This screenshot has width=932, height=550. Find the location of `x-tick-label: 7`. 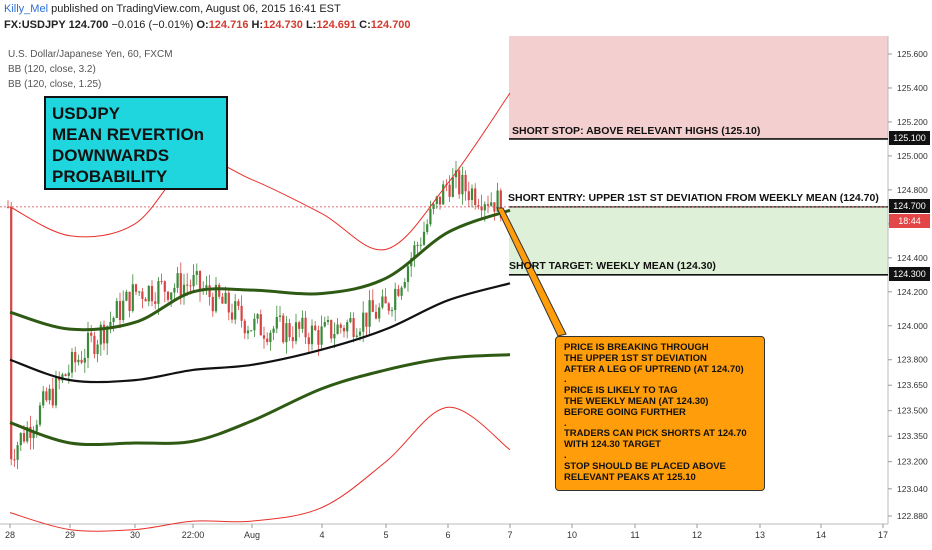

x-tick-label: 7 is located at coordinates (509, 535).